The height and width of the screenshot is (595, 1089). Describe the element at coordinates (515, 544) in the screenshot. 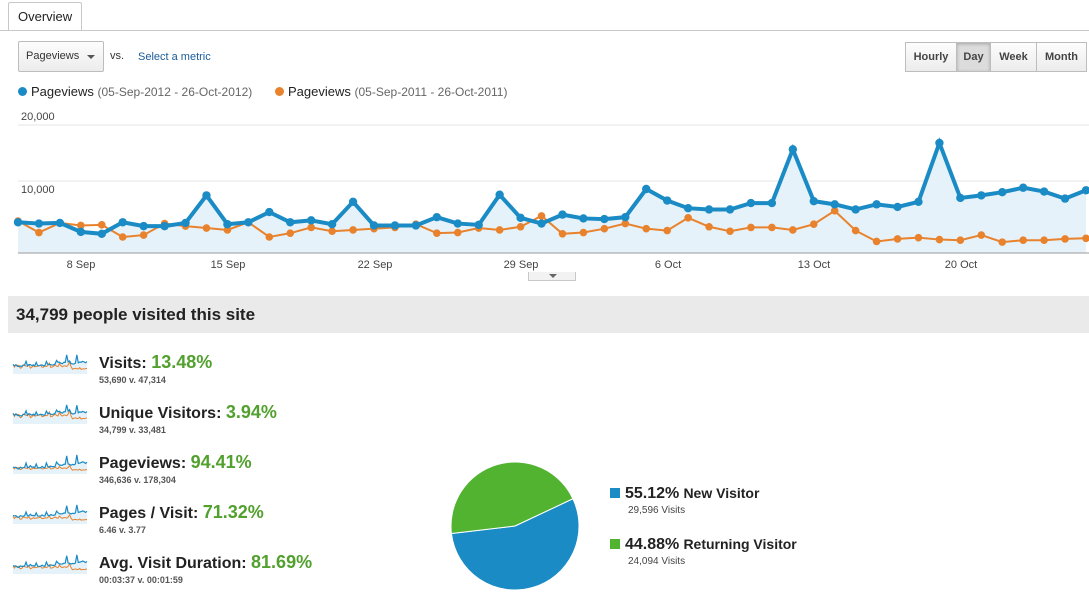

I see `pie-slice-new-visitor` at that location.